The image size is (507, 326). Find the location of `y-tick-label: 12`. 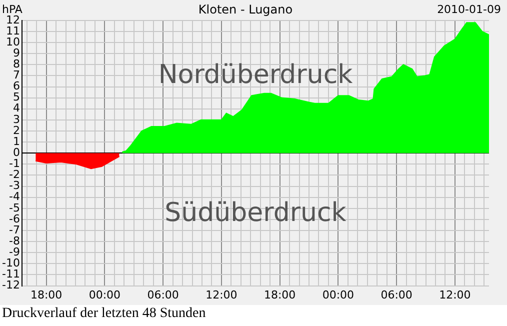

y-tick-label: 12 is located at coordinates (13, 19).